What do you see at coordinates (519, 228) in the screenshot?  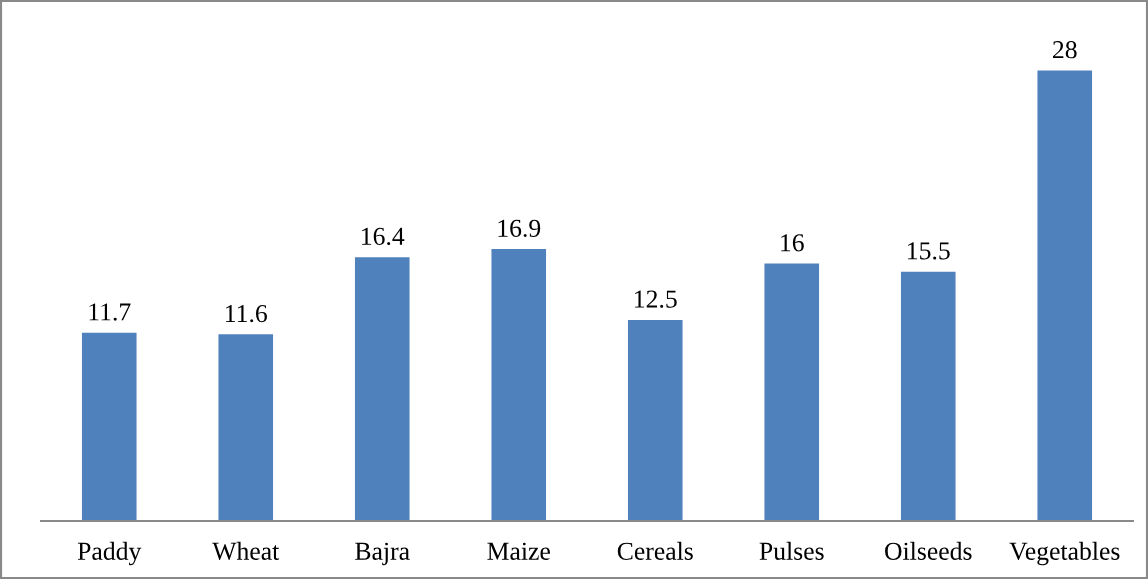 I see `data-label: 16.9` at bounding box center [519, 228].